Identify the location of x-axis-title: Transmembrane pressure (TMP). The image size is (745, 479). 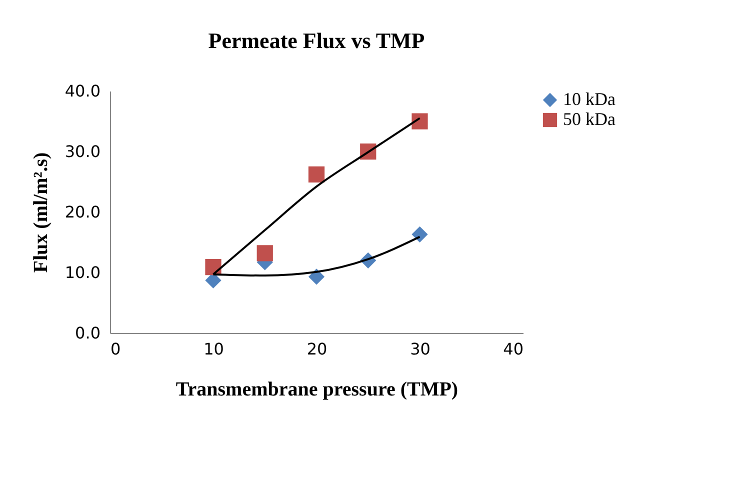
(317, 389).